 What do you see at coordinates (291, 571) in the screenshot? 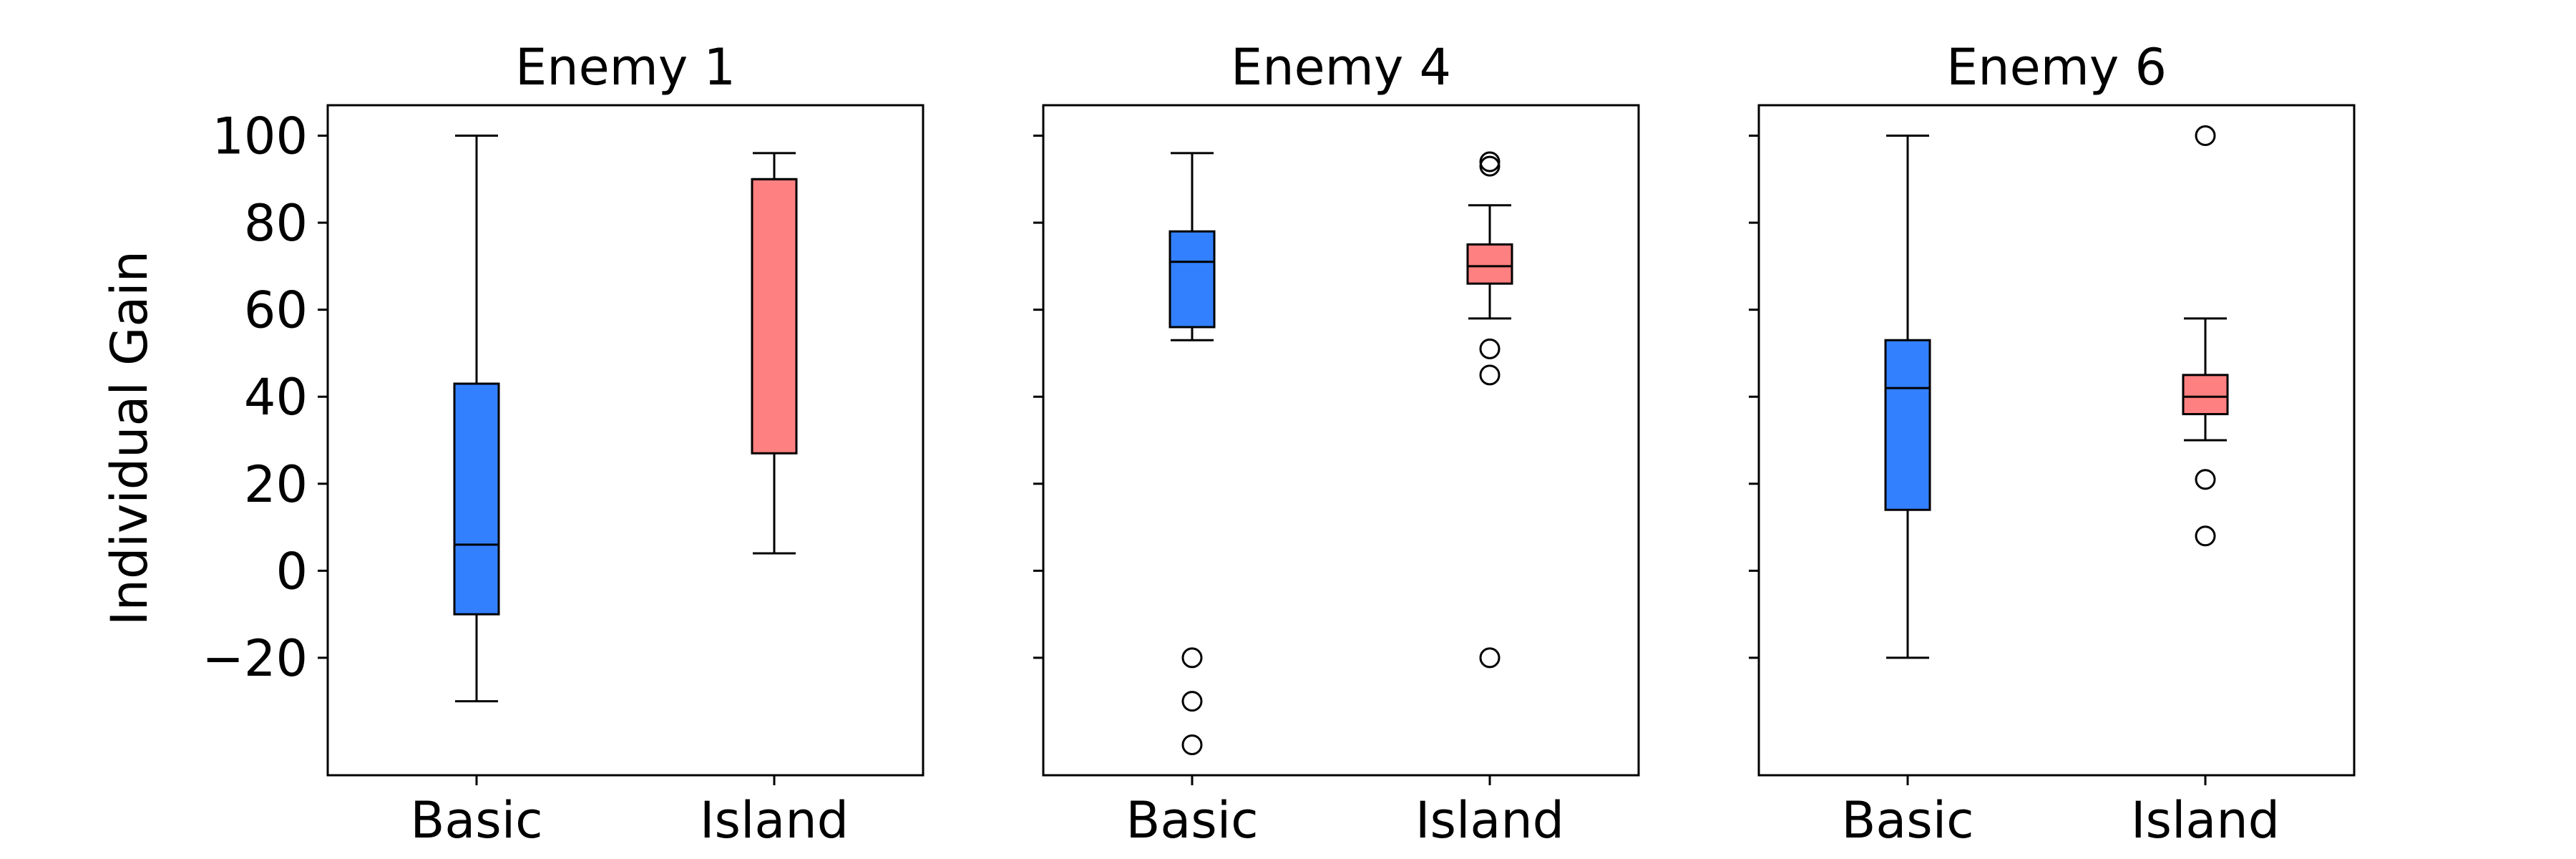
I see `y-tick-label: 0` at bounding box center [291, 571].